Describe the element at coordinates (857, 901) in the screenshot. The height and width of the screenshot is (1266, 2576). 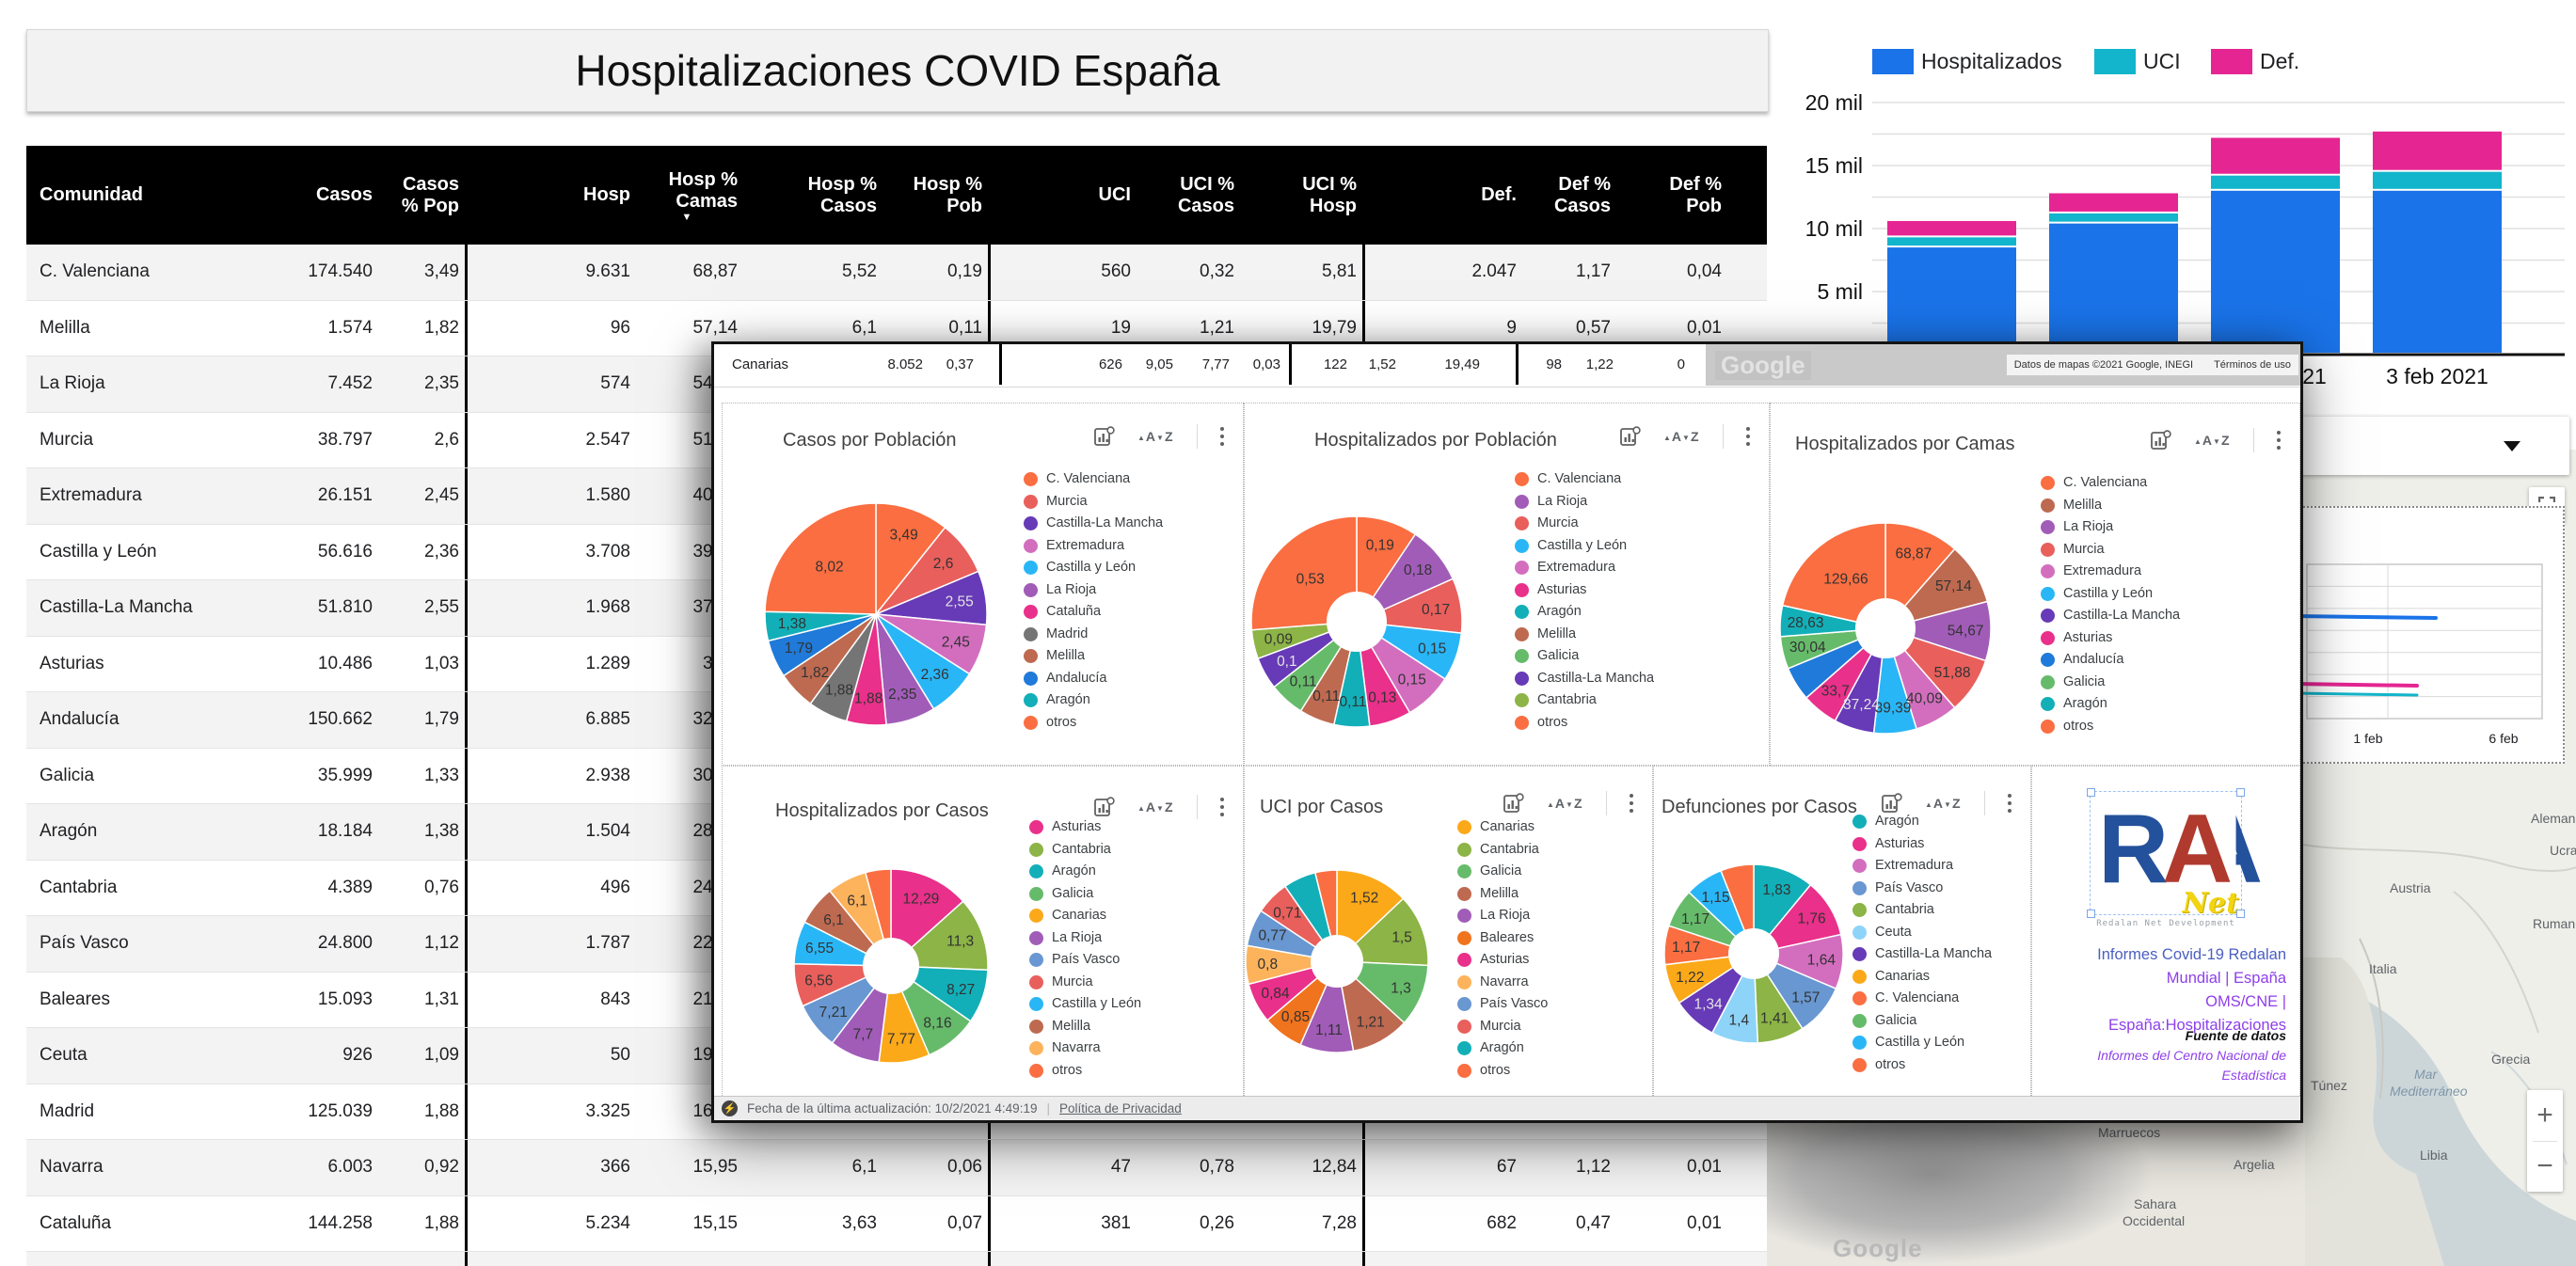
I see `pie-slice-label: 6,1` at that location.